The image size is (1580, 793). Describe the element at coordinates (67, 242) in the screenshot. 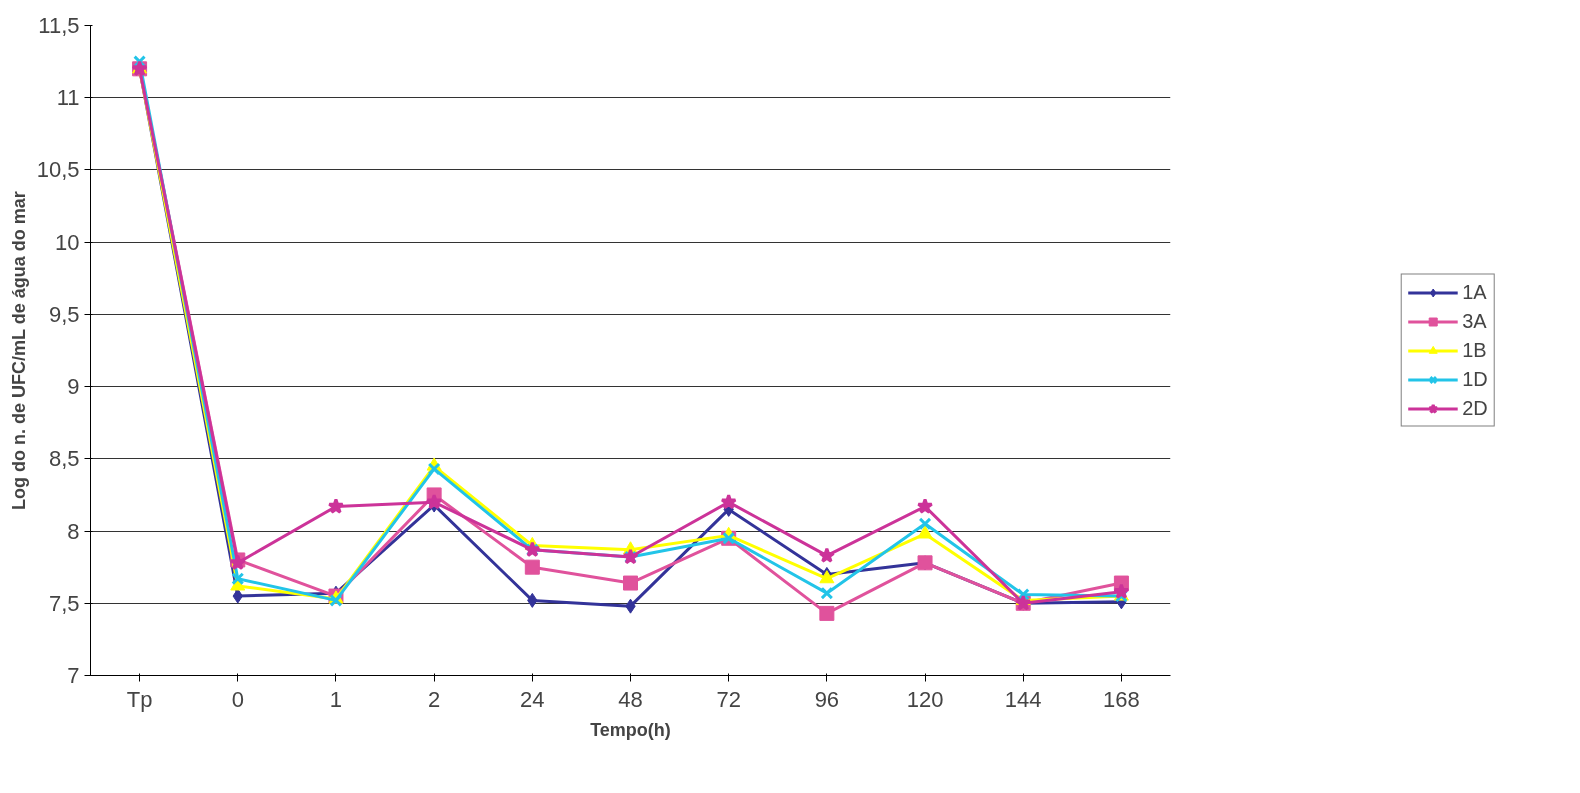

I see `y-tick-label: 10` at that location.